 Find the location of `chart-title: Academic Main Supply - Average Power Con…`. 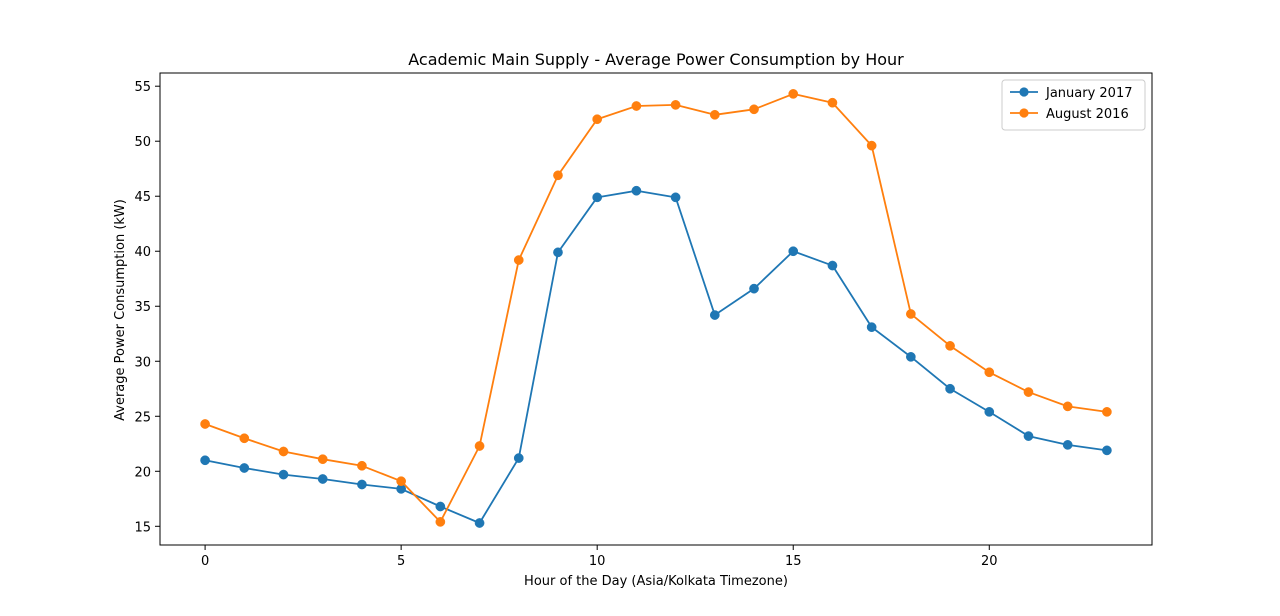

chart-title: Academic Main Supply - Average Power Con… is located at coordinates (656, 59).